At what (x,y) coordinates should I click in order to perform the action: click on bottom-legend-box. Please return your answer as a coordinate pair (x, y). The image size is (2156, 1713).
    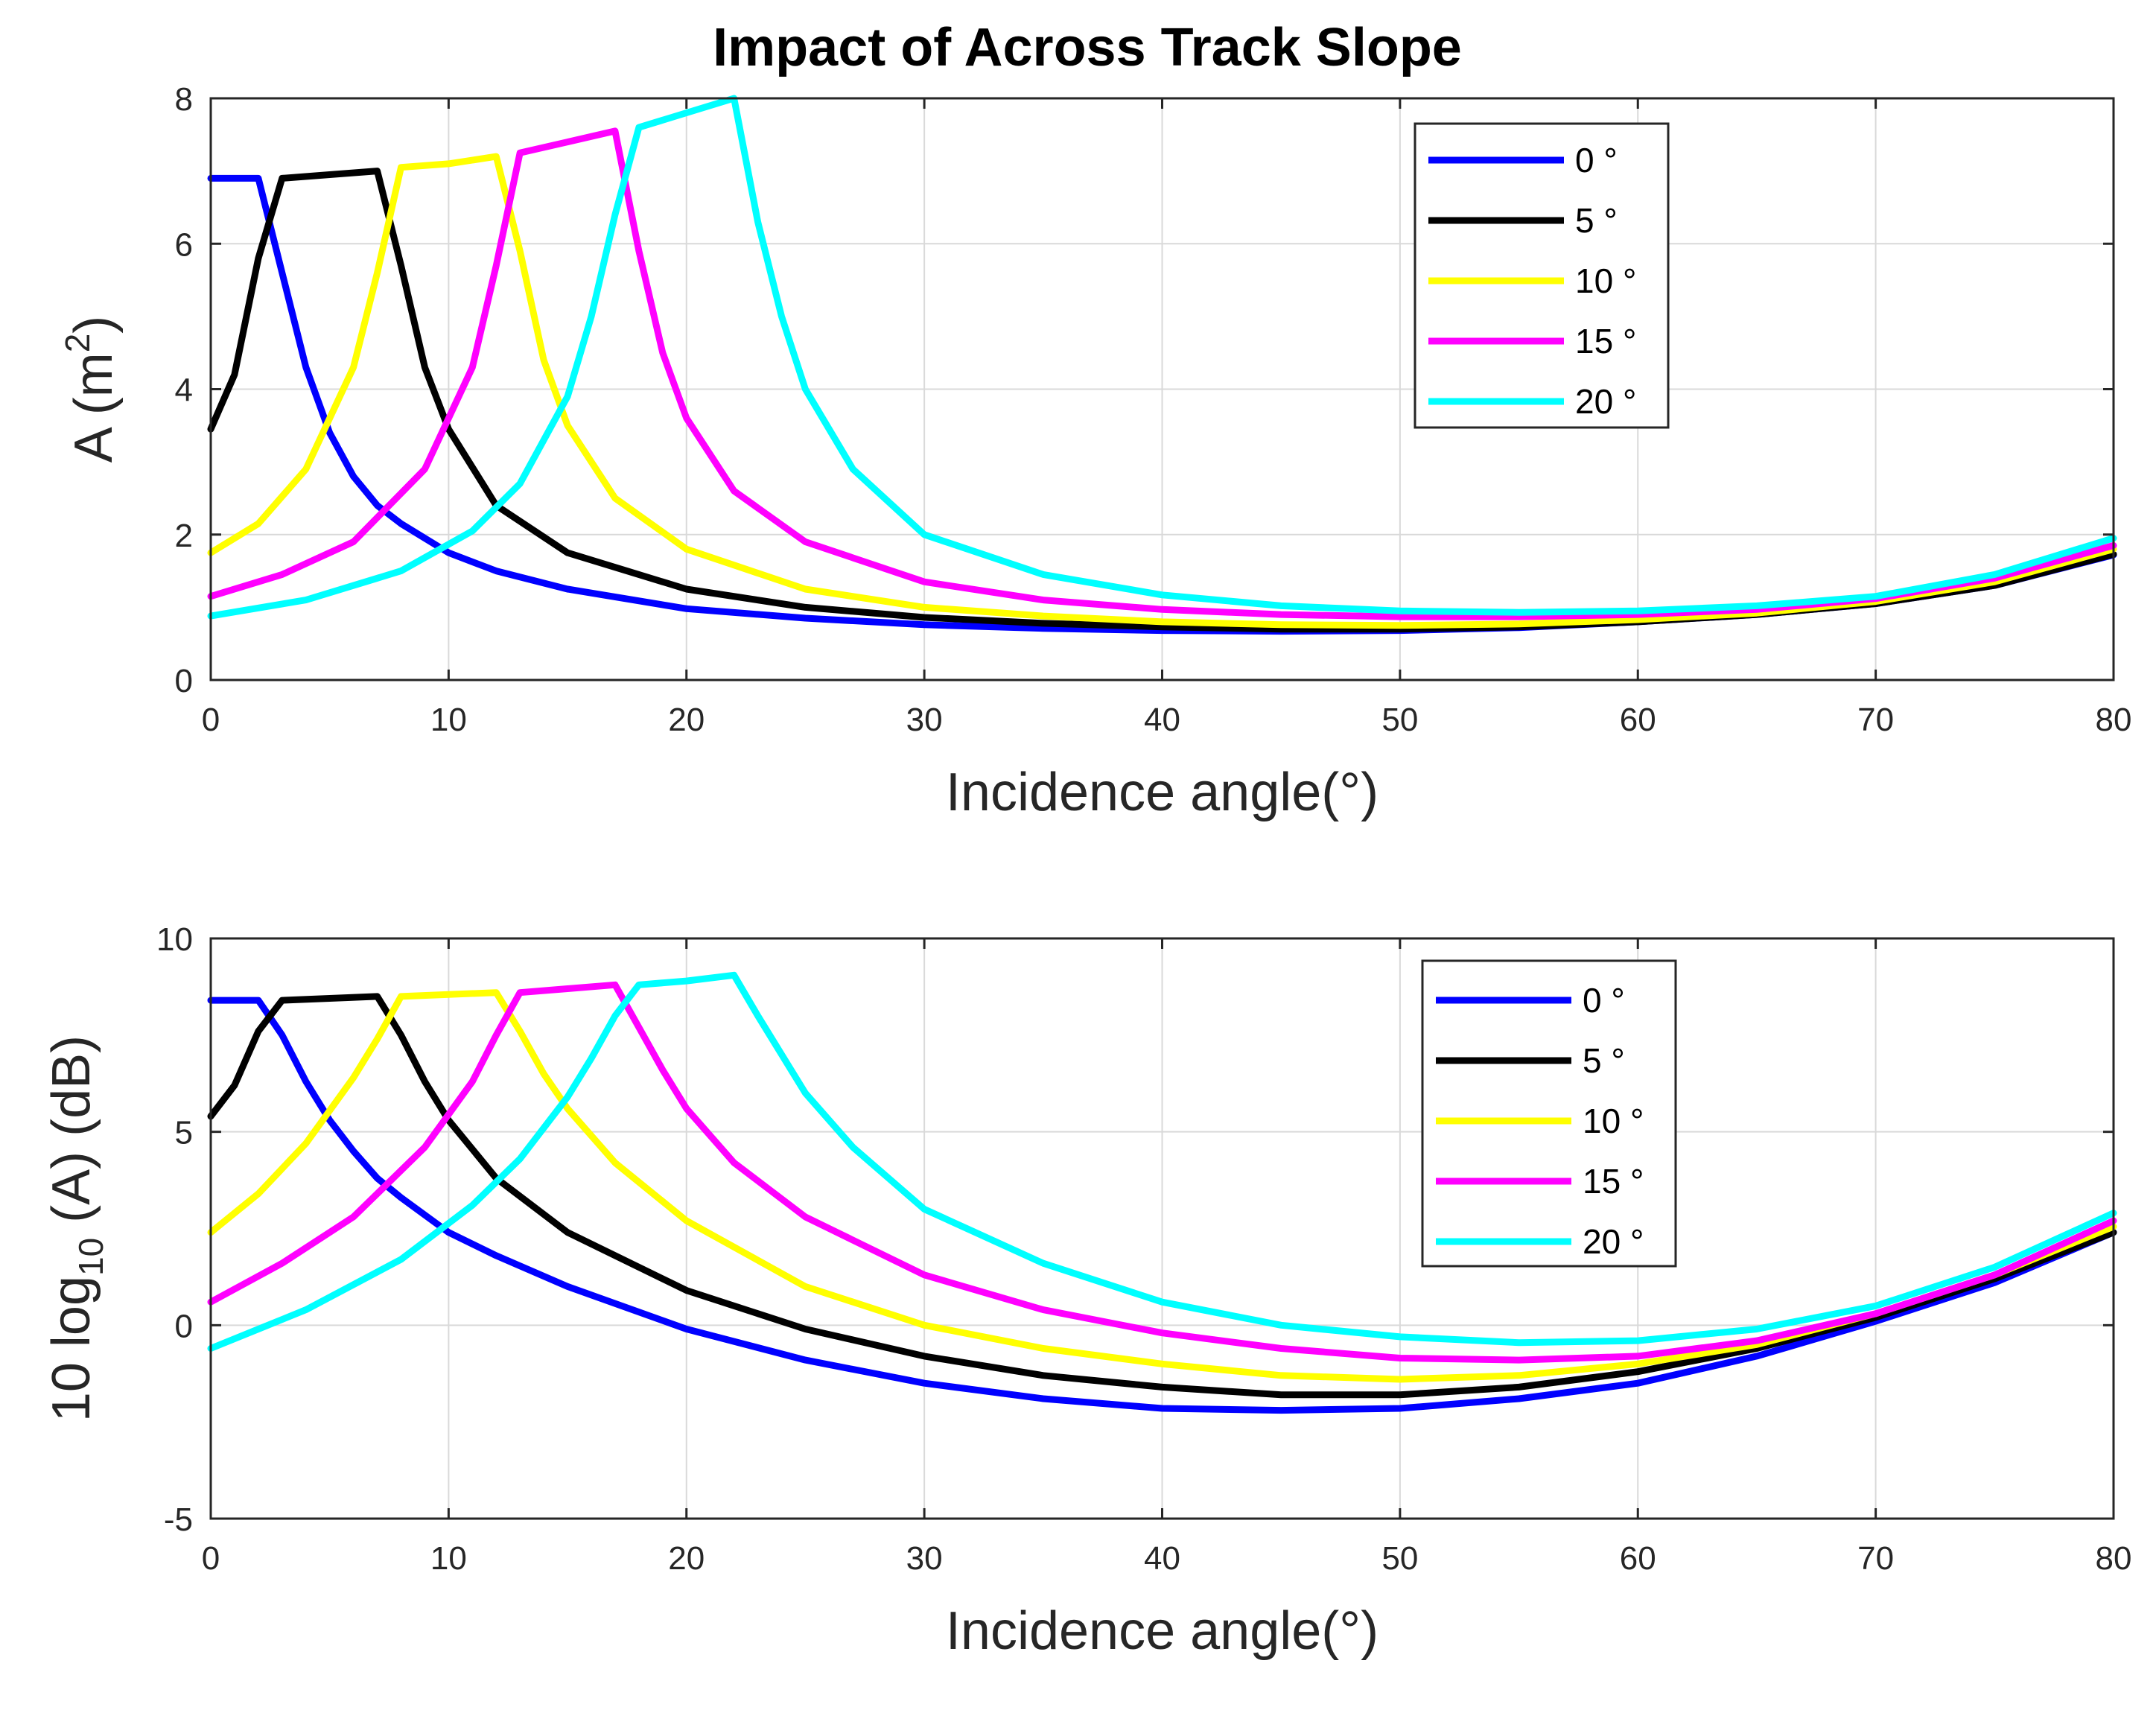
    Looking at the image, I should click on (1549, 1113).